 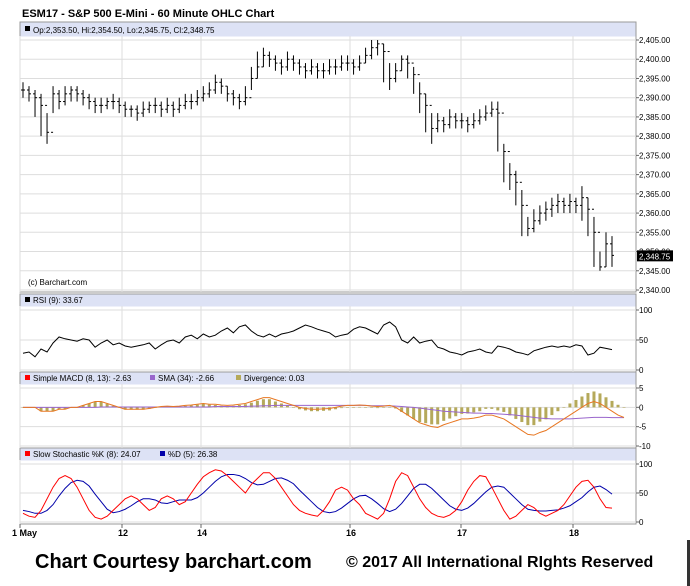 What do you see at coordinates (645, 446) in the screenshot?
I see `ytick-label: -10` at bounding box center [645, 446].